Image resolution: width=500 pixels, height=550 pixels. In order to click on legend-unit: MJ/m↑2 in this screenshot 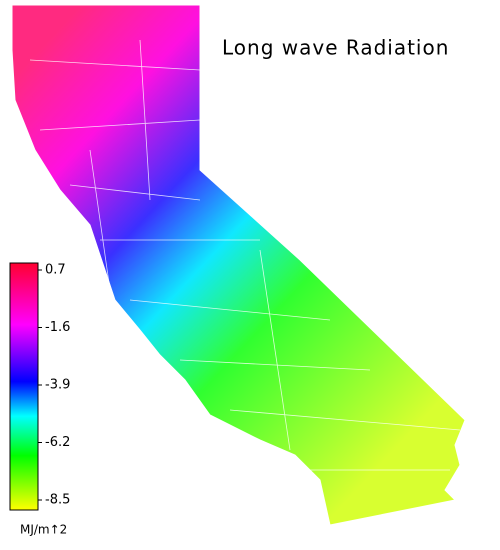, I will do `click(43, 530)`.